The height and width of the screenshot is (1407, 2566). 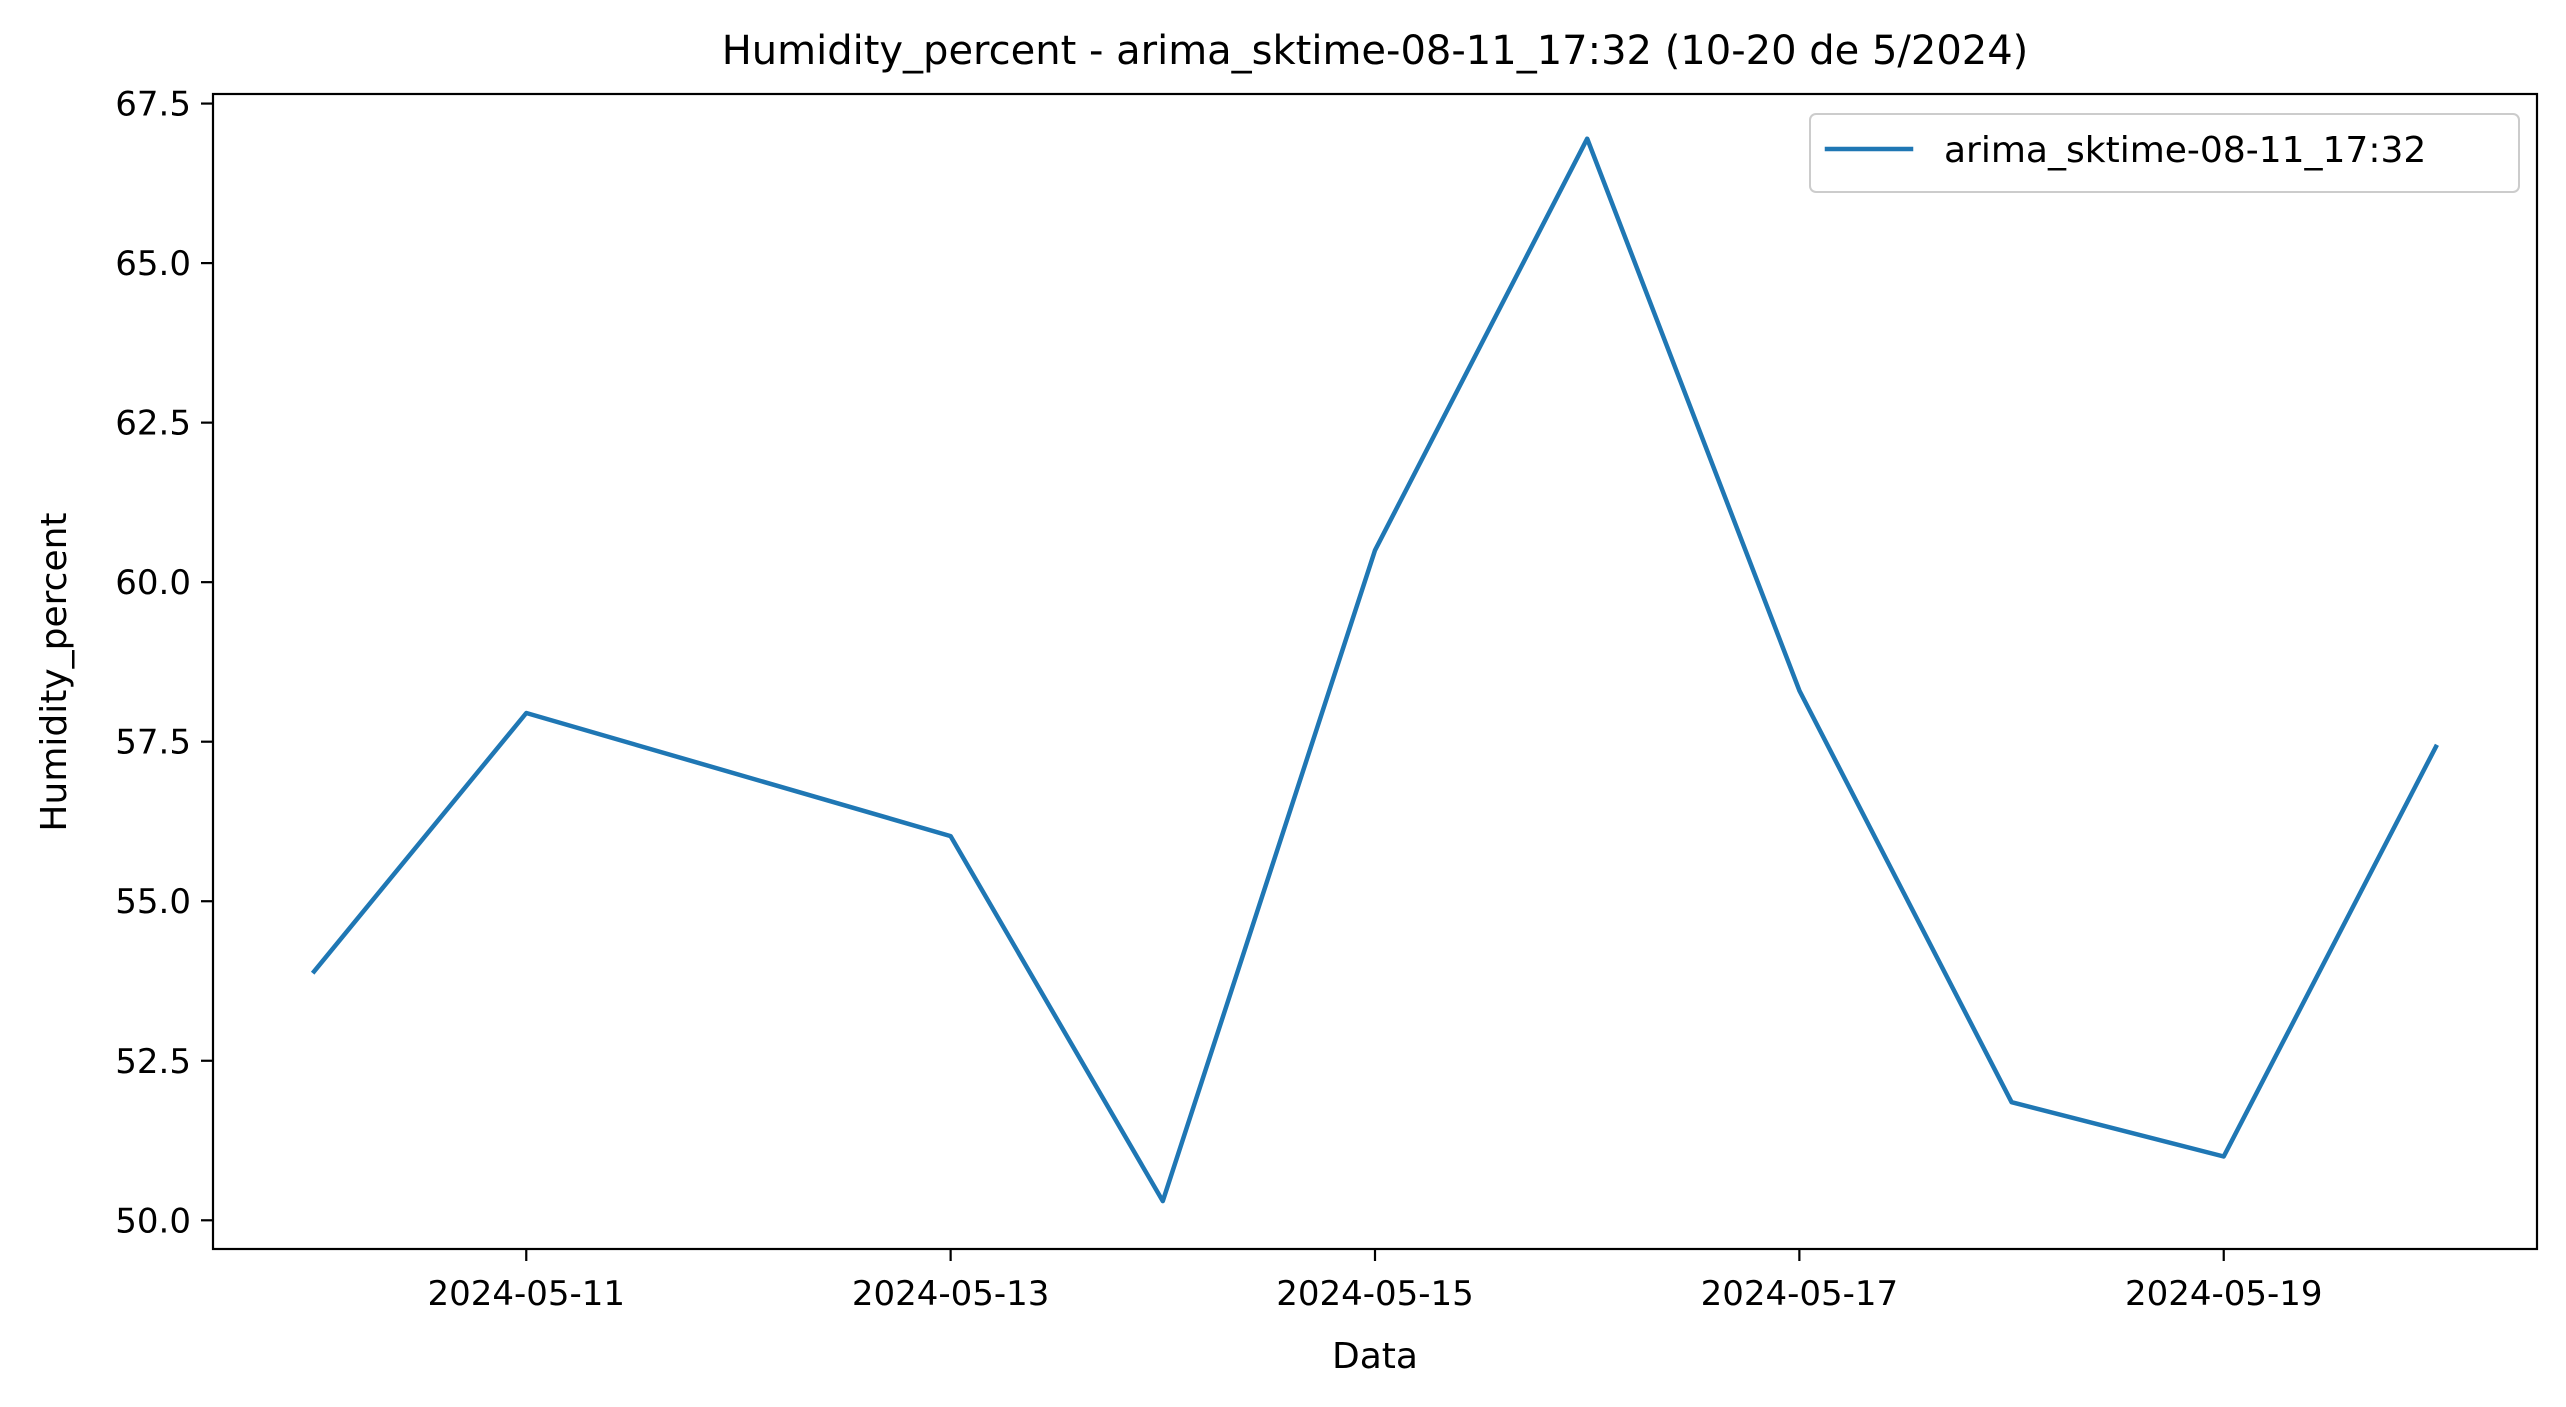 I want to click on legend-box, so click(x=2164, y=153).